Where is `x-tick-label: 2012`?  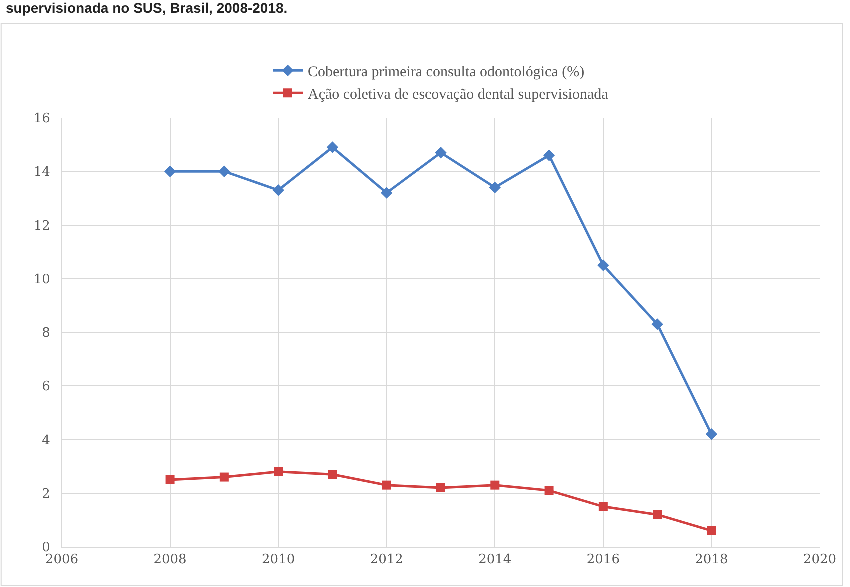 x-tick-label: 2012 is located at coordinates (387, 560).